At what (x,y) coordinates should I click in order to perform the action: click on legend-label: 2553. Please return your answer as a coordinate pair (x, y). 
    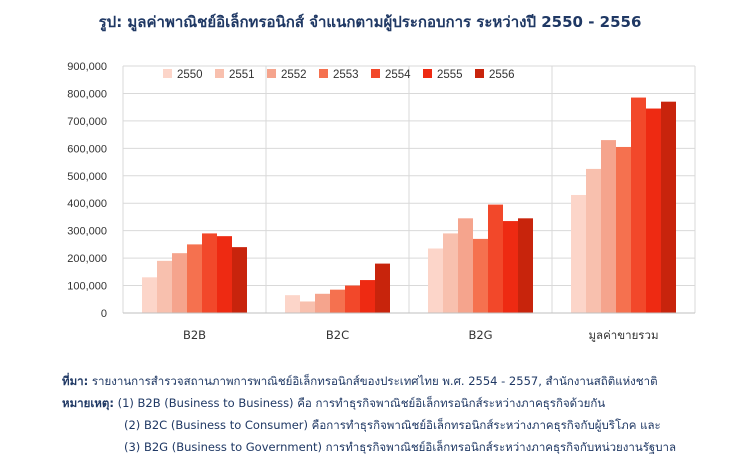
    Looking at the image, I should click on (346, 75).